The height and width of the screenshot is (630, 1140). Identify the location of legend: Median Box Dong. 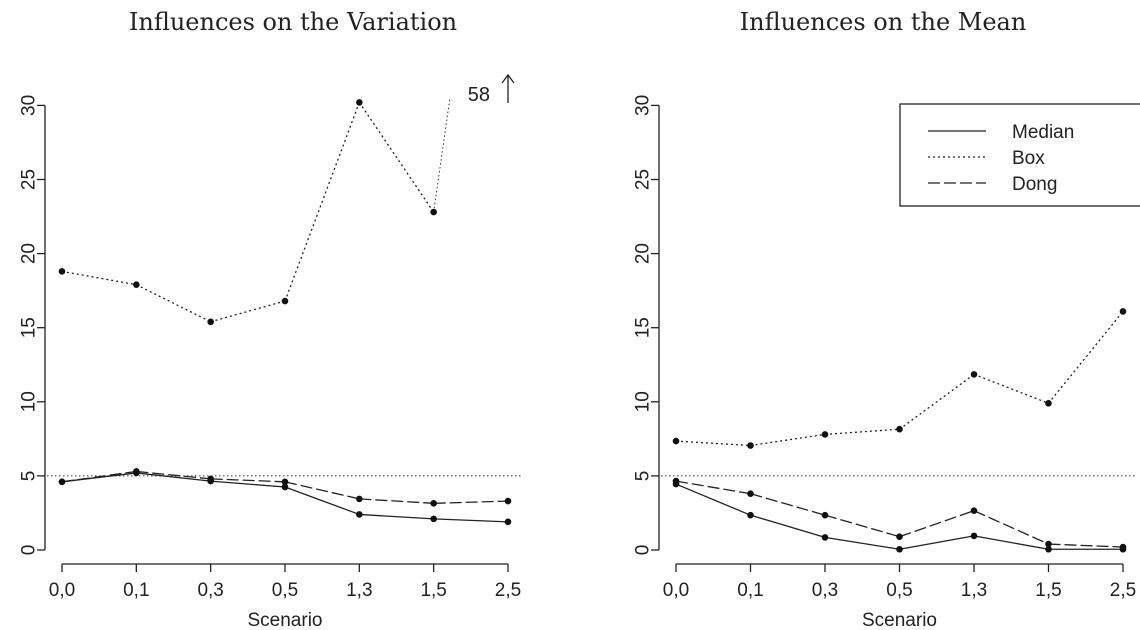
(1019, 155).